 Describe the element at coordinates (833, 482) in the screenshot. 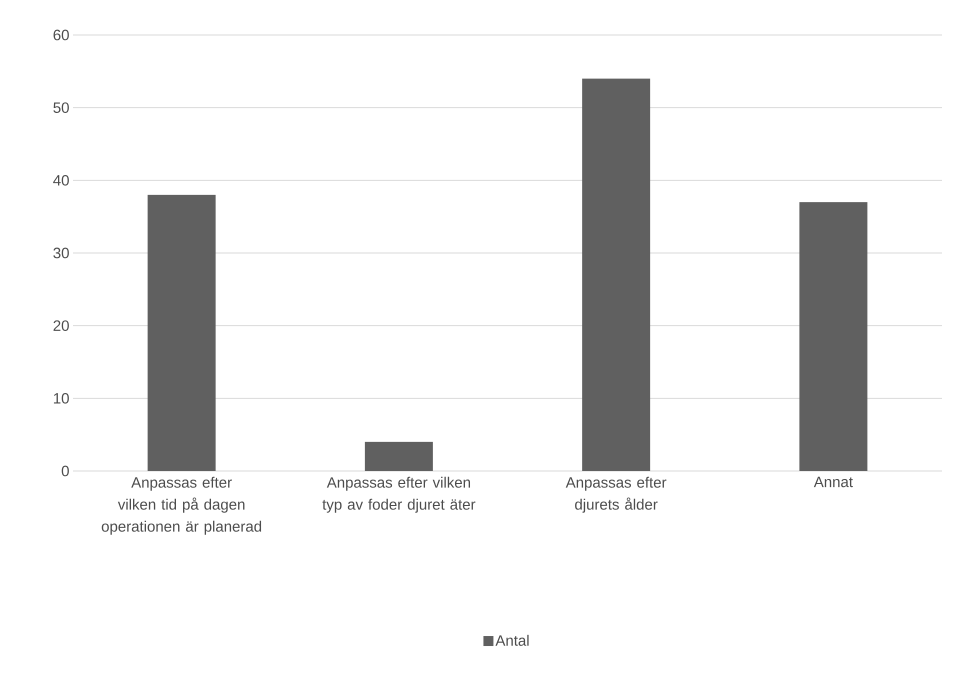

I see `x-tick-label: Annat` at that location.